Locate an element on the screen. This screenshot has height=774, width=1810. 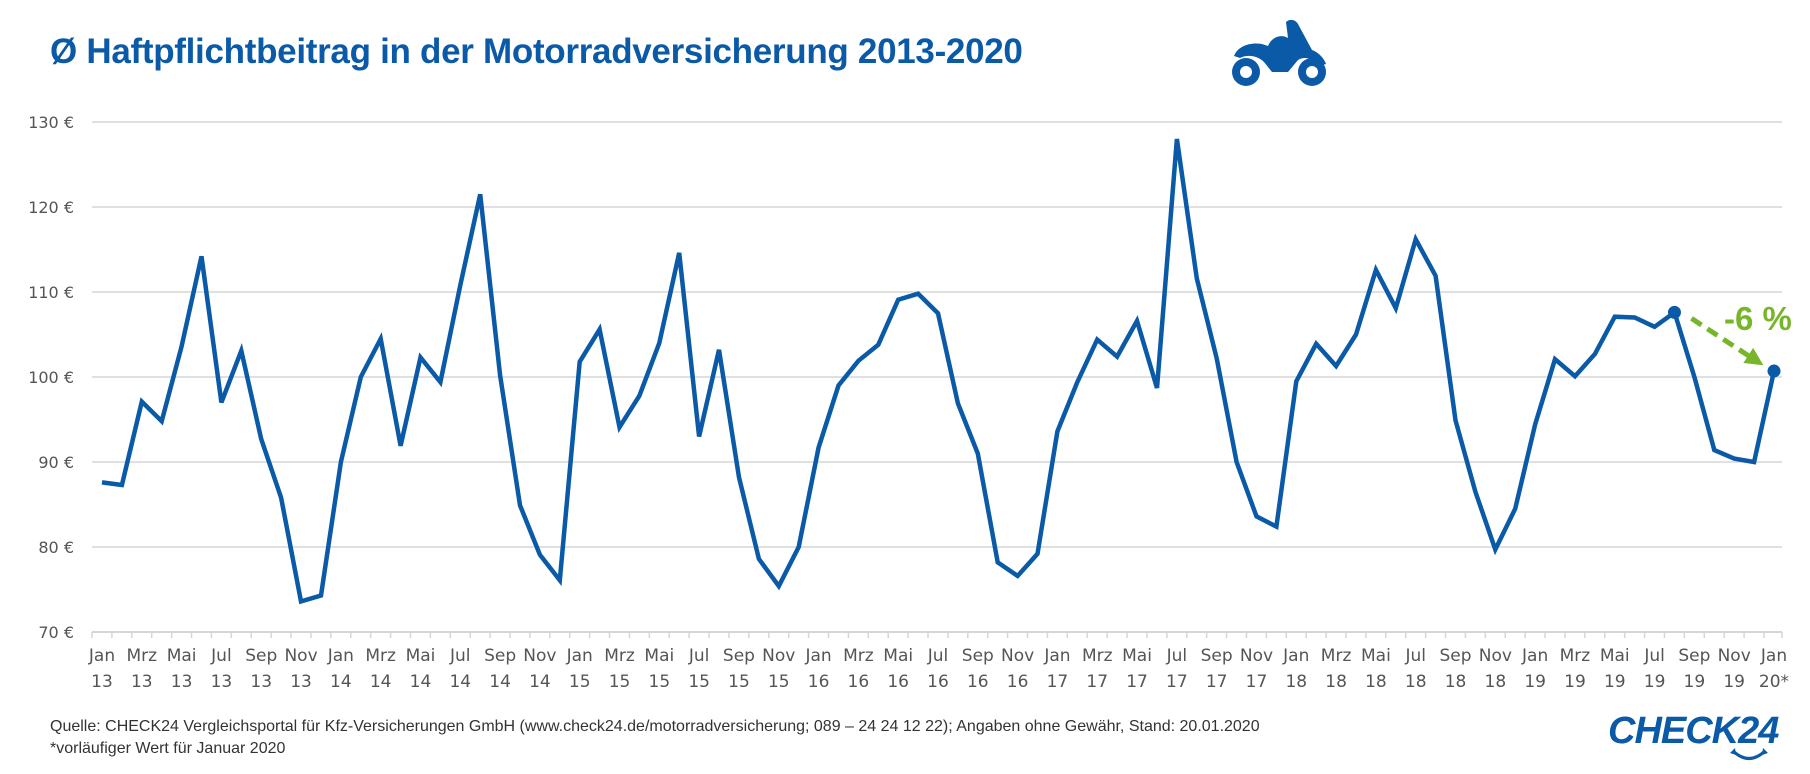
y-tick-label: 110 € is located at coordinates (51, 292).